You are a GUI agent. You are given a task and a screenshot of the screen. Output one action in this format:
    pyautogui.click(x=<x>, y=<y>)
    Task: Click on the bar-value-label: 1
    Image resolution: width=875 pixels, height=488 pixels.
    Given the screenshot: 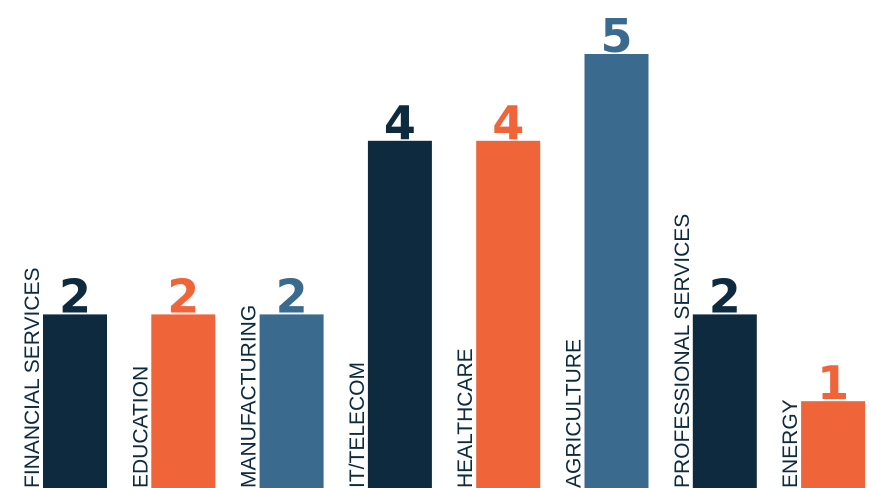 What is the action you would take?
    pyautogui.click(x=833, y=383)
    